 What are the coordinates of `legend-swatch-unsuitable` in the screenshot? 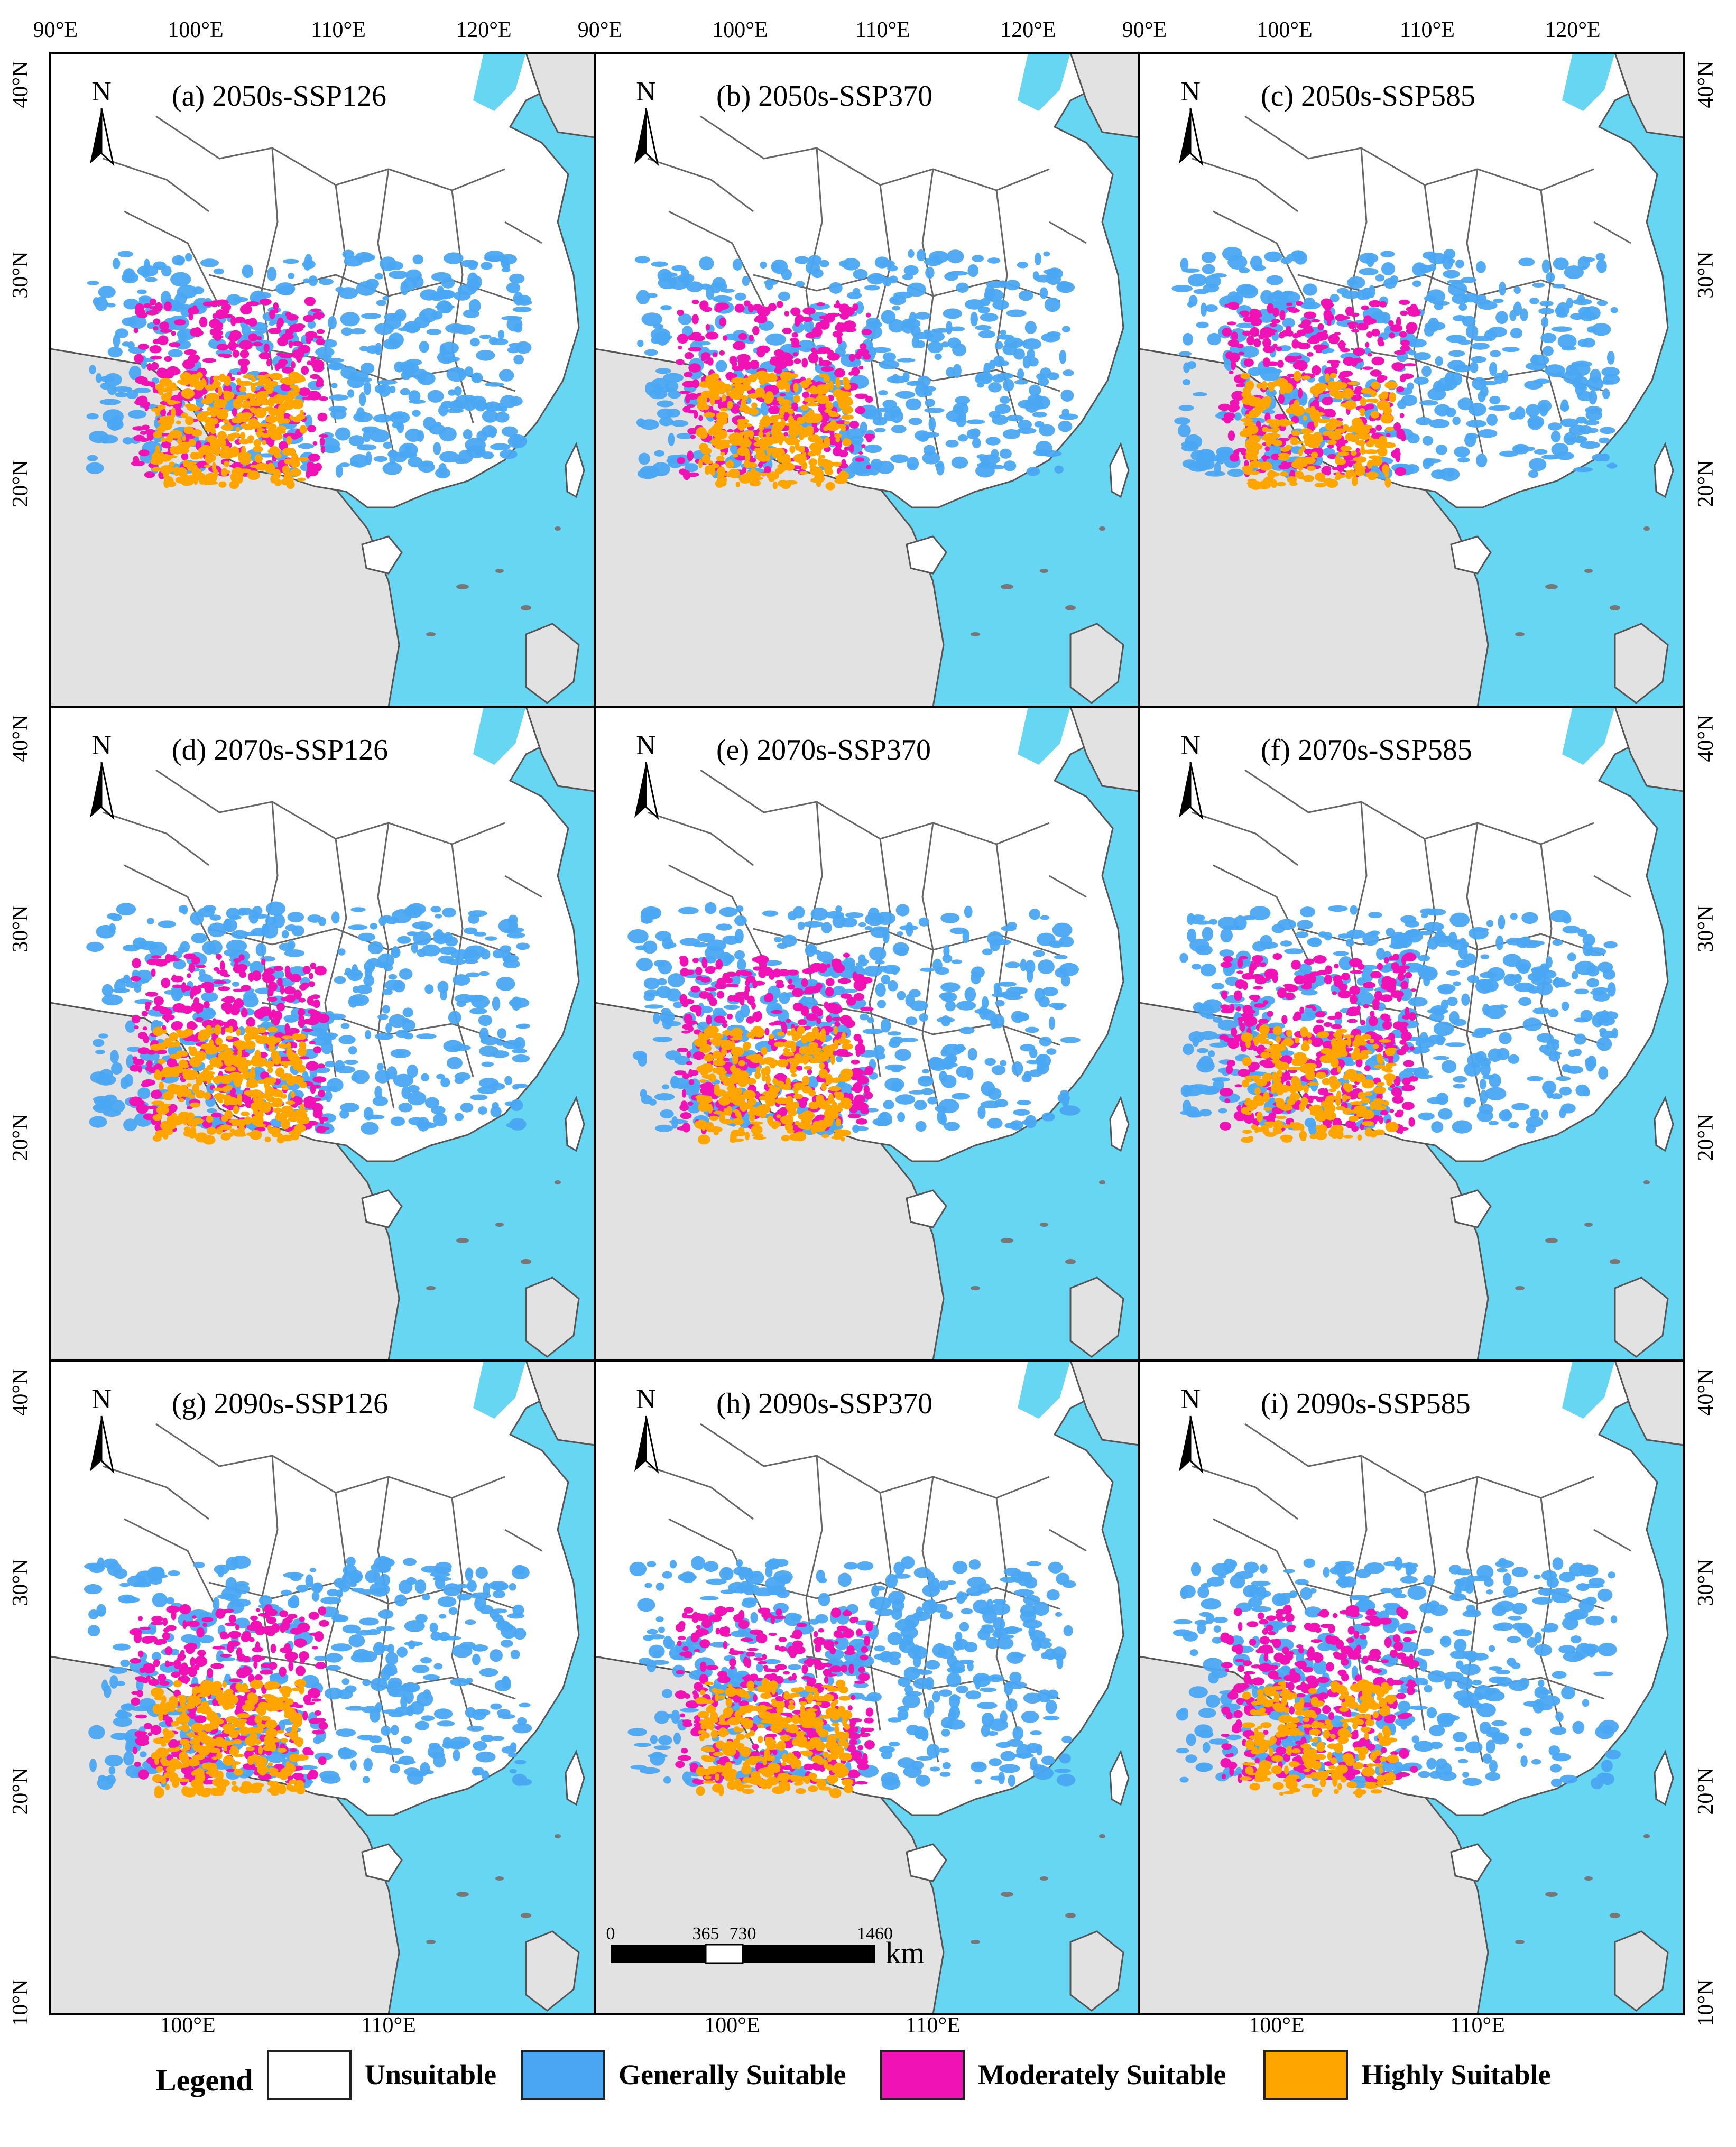 It's located at (309, 2075).